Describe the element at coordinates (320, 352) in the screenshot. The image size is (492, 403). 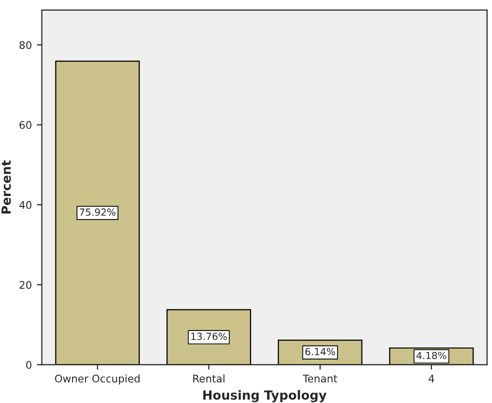
I see `data-label: 6.14%` at that location.